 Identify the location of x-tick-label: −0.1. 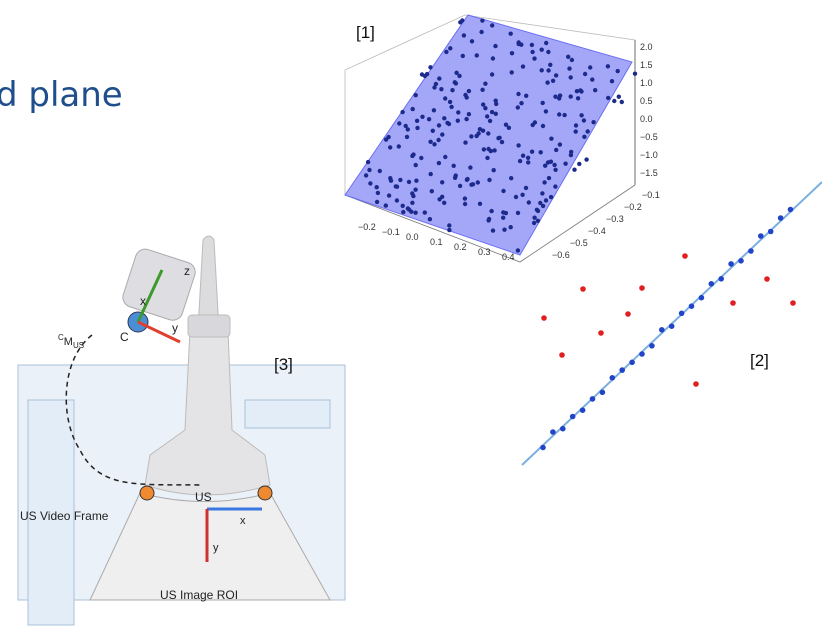
(391, 232).